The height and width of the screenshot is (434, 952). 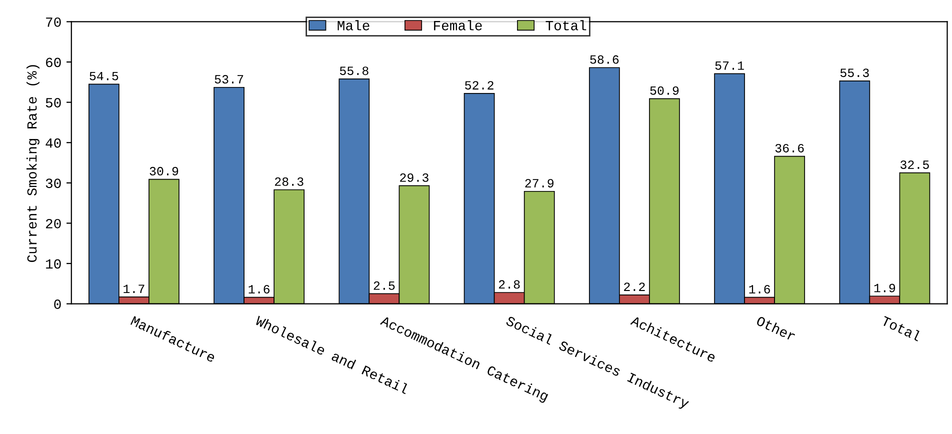 I want to click on data-label: 28.3, so click(x=289, y=181).